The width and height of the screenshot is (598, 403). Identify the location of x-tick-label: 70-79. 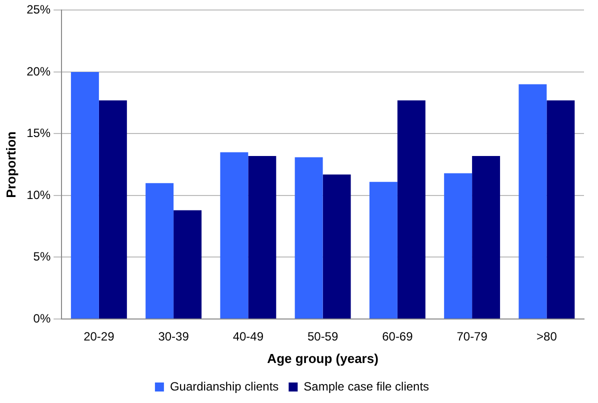
(472, 337).